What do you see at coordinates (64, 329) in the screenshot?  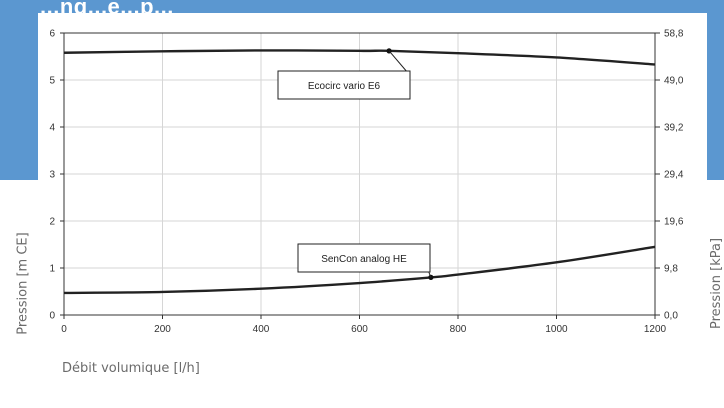 I see `x-tick-label: 0` at bounding box center [64, 329].